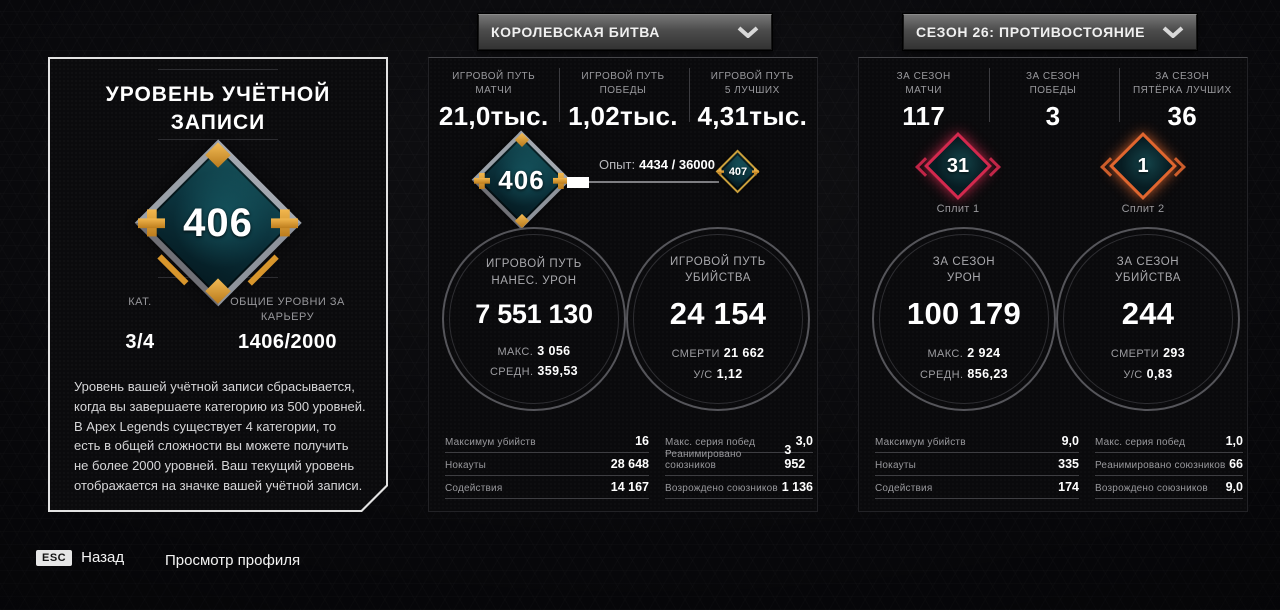 The width and height of the screenshot is (1280, 610). Describe the element at coordinates (977, 441) in the screenshot. I see `table-row: Максимум убийств 9,0` at that location.